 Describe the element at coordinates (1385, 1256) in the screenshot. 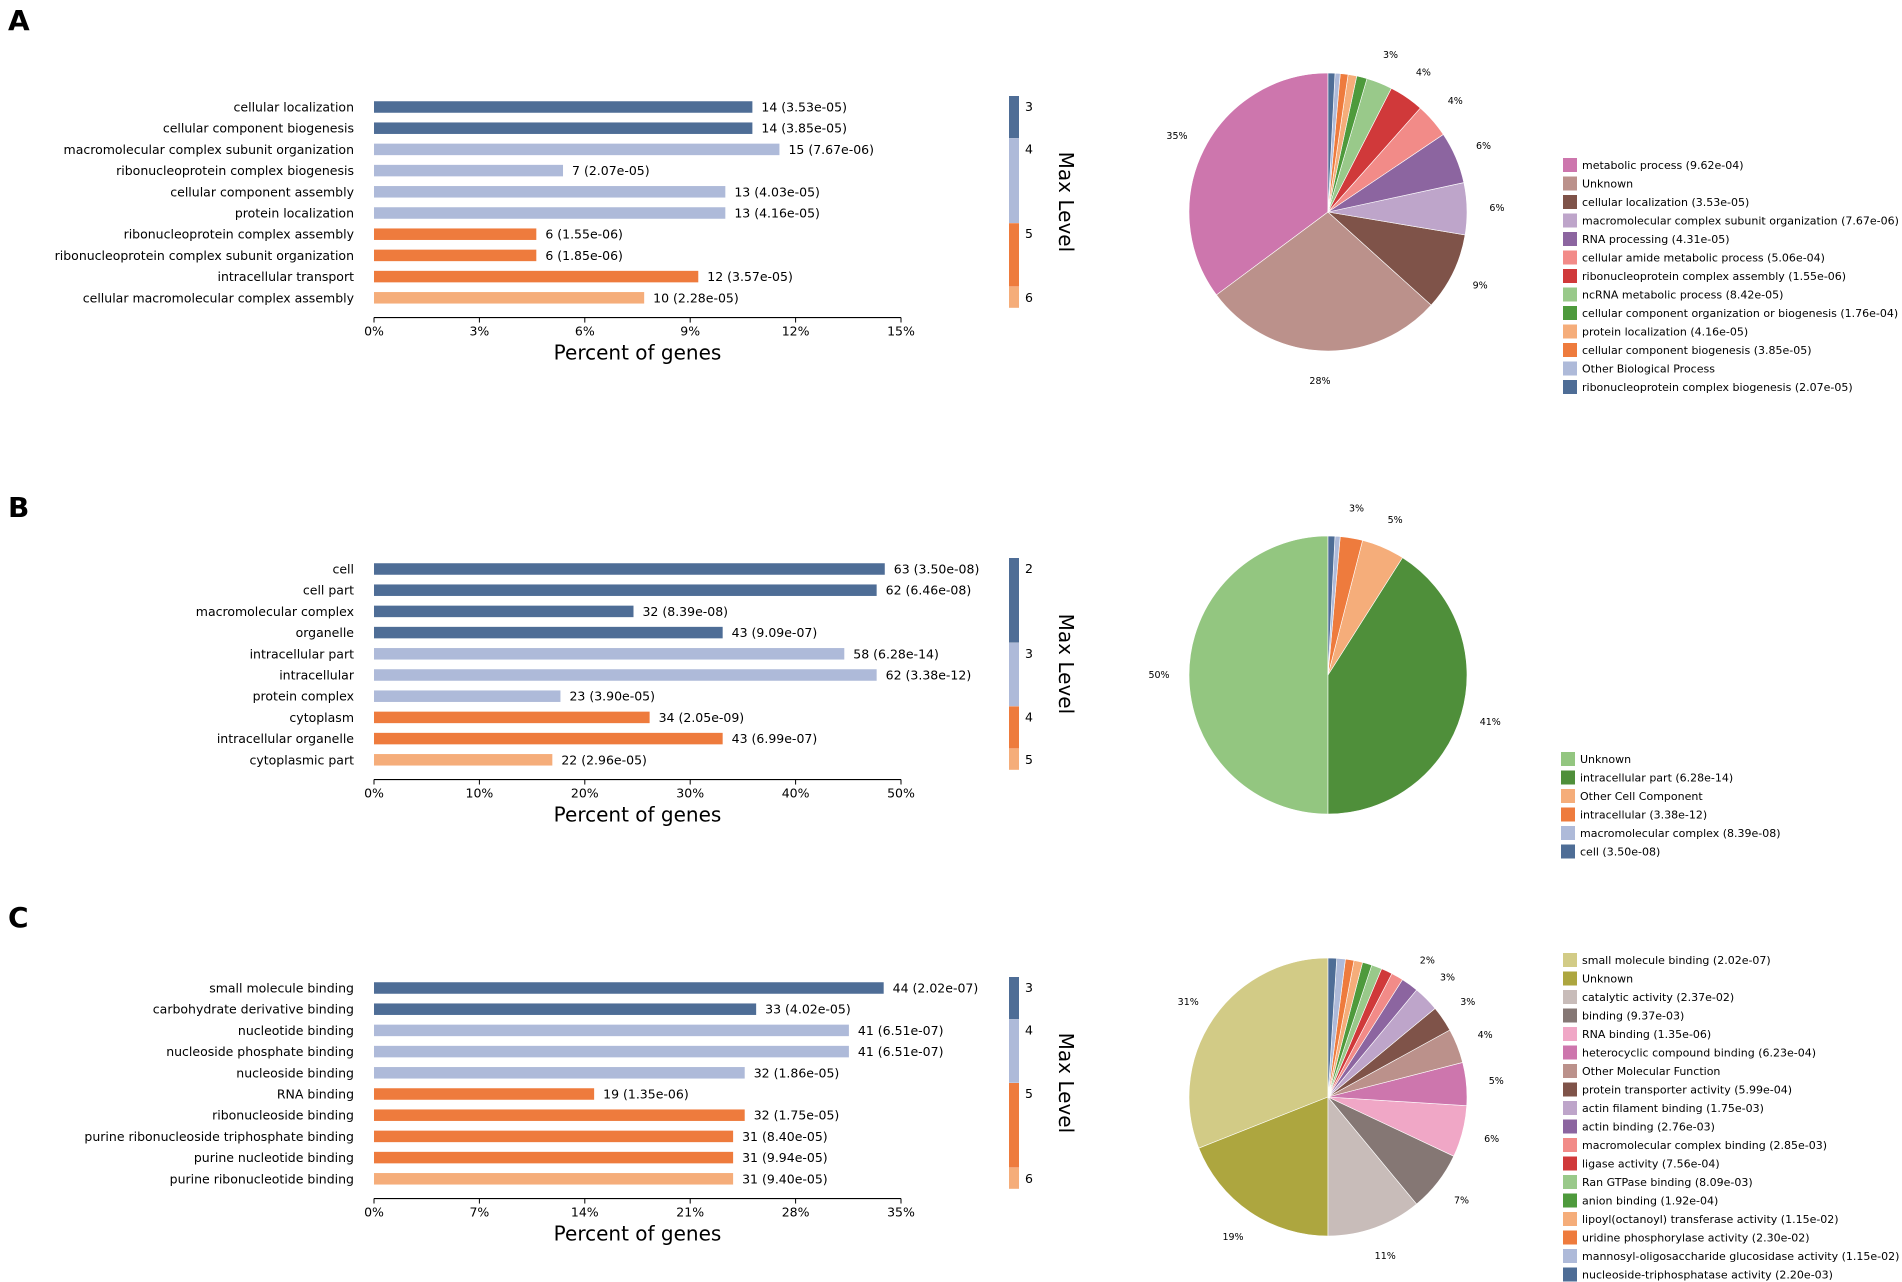

I see `pie-percent-label: 11%` at that location.